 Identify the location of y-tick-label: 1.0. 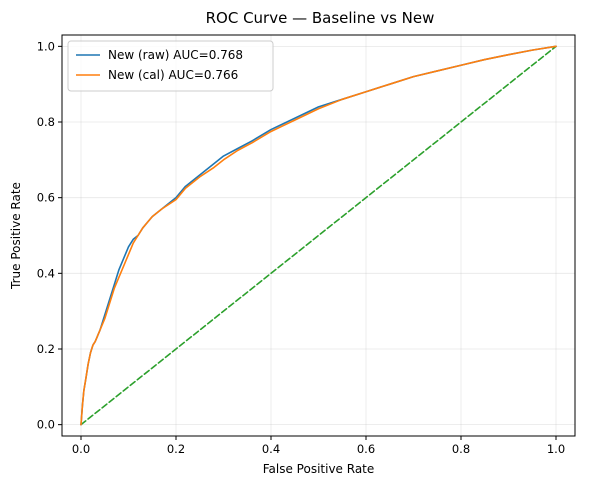
(46, 46).